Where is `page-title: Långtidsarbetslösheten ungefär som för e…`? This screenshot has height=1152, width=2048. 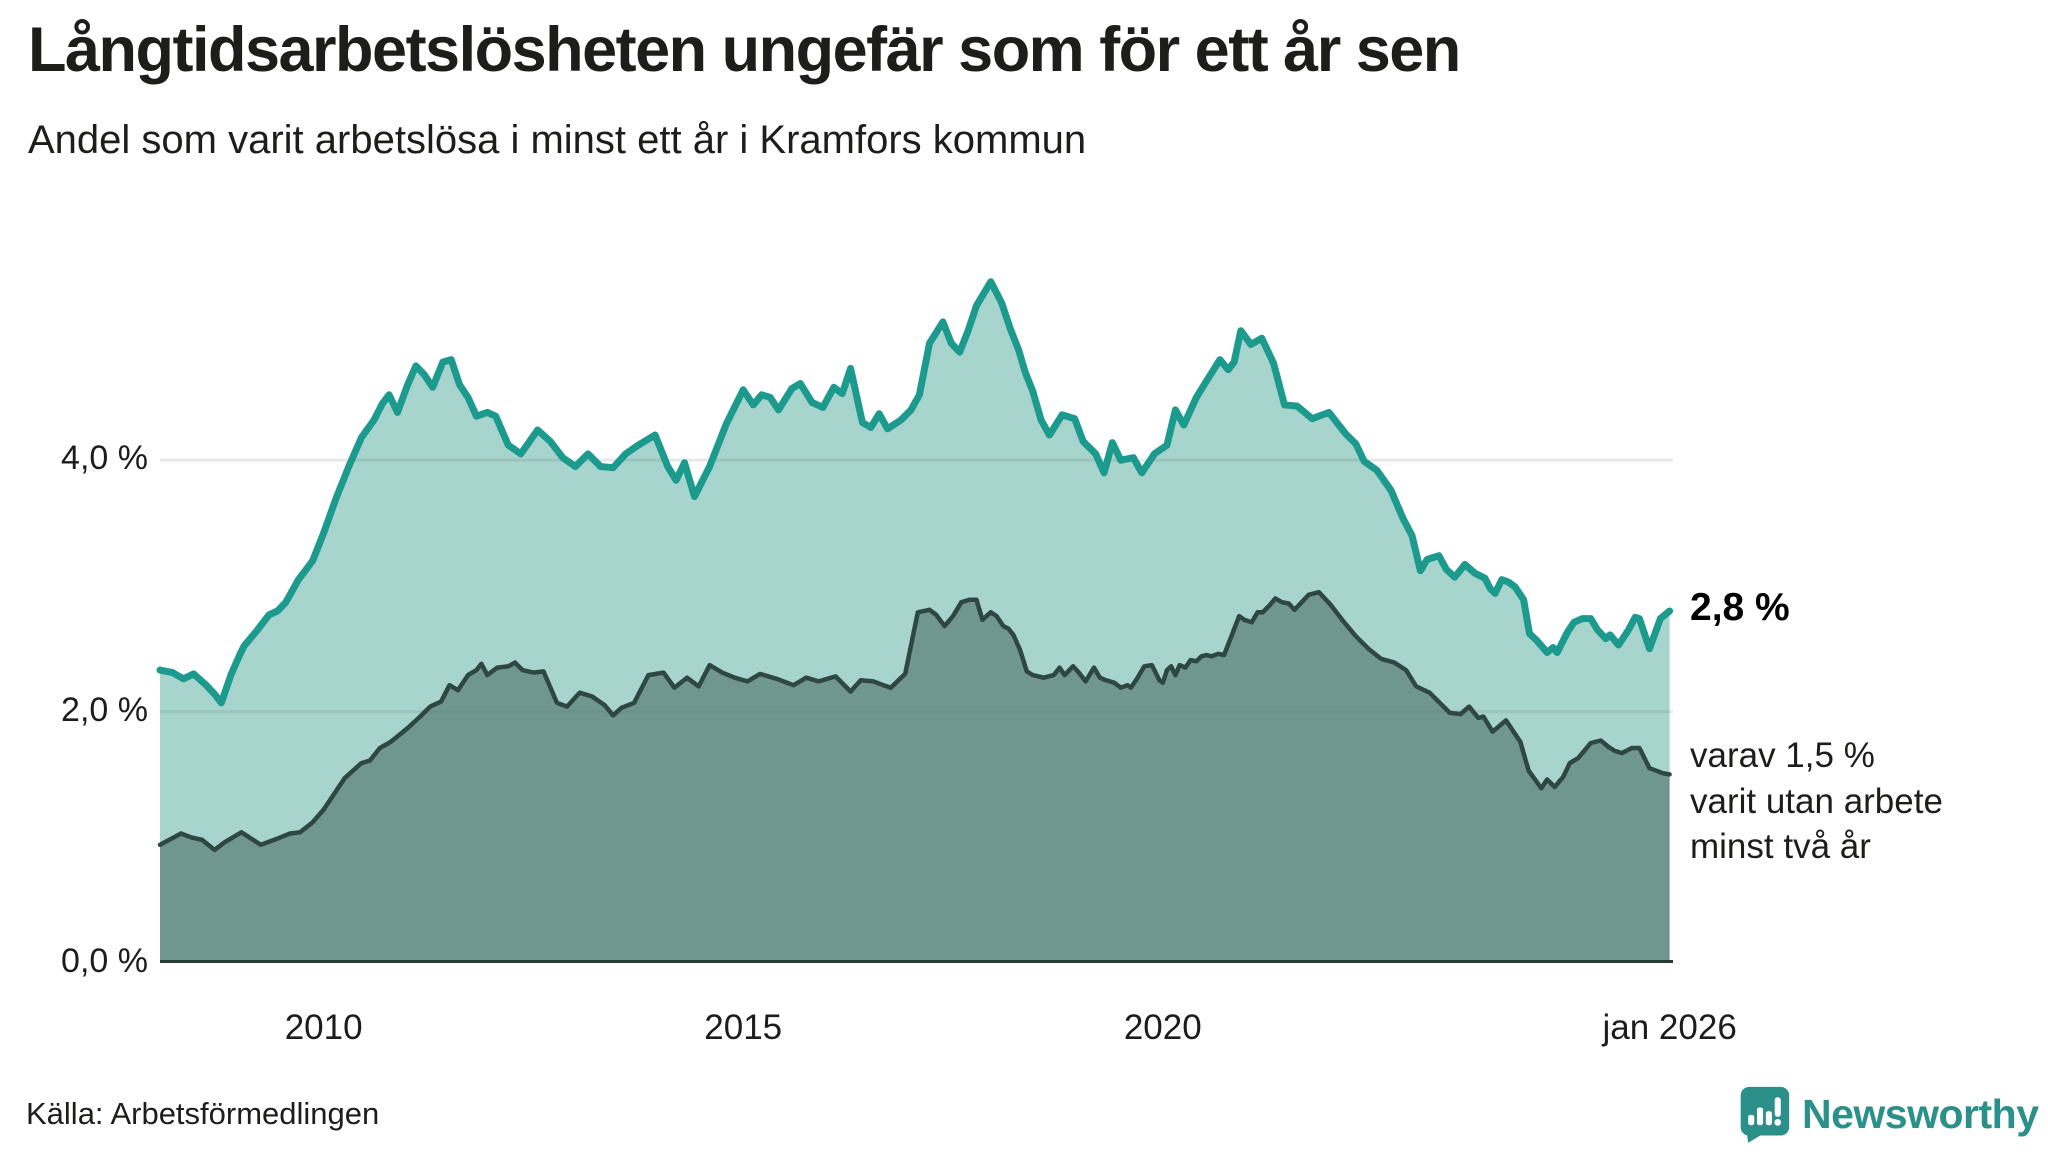 page-title: Långtidsarbetslösheten ungefär som för e… is located at coordinates (744, 50).